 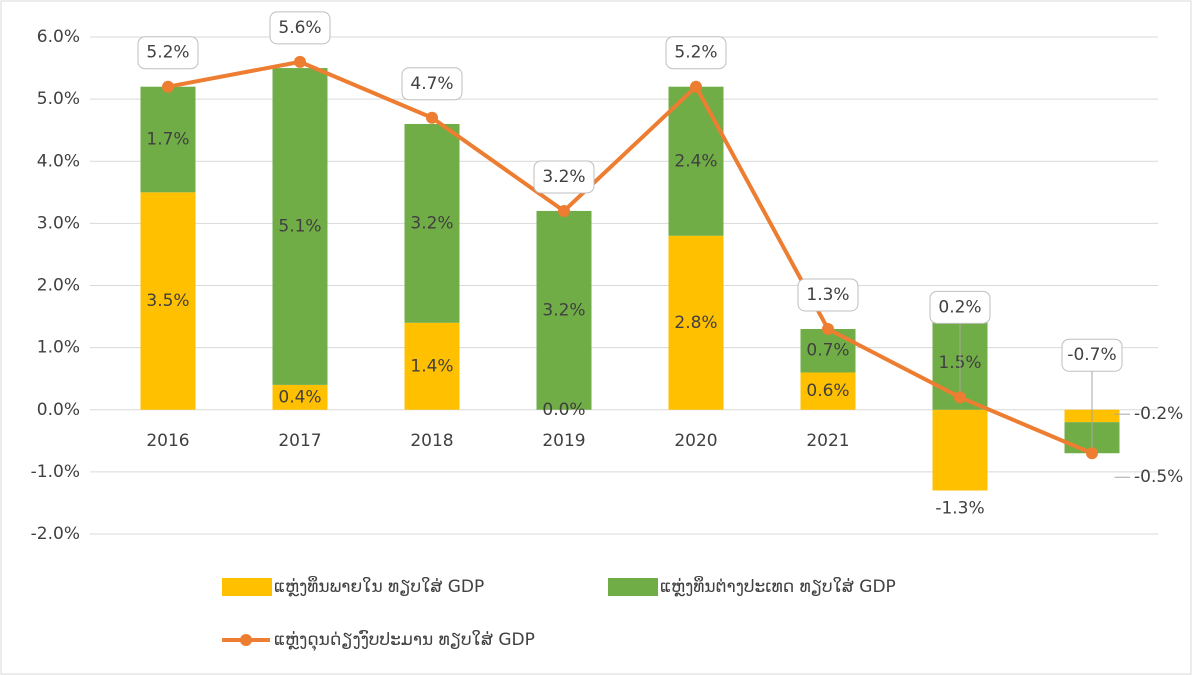 What do you see at coordinates (55, 534) in the screenshot?
I see `y-tick-label: -2.0%` at bounding box center [55, 534].